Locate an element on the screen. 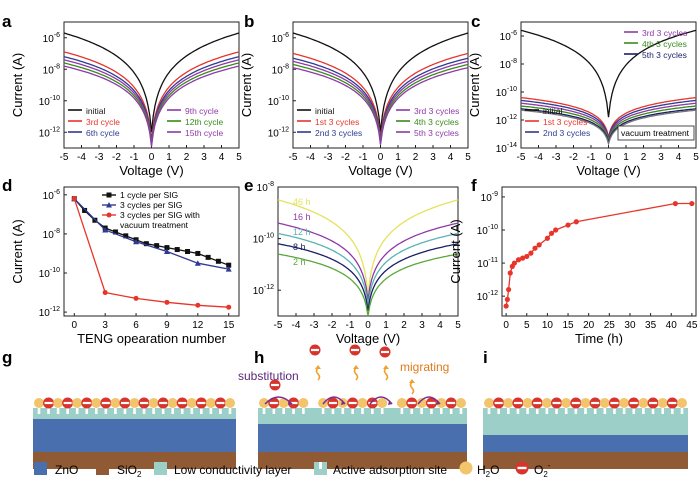  x-tick-label: 9 is located at coordinates (167, 325).